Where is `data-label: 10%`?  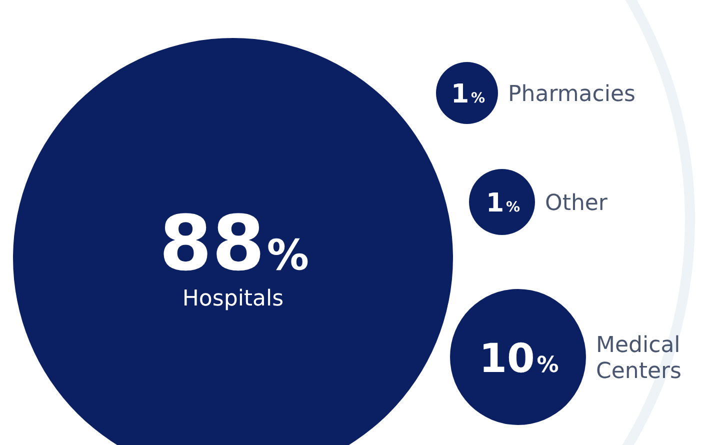
data-label: 10% is located at coordinates (519, 359).